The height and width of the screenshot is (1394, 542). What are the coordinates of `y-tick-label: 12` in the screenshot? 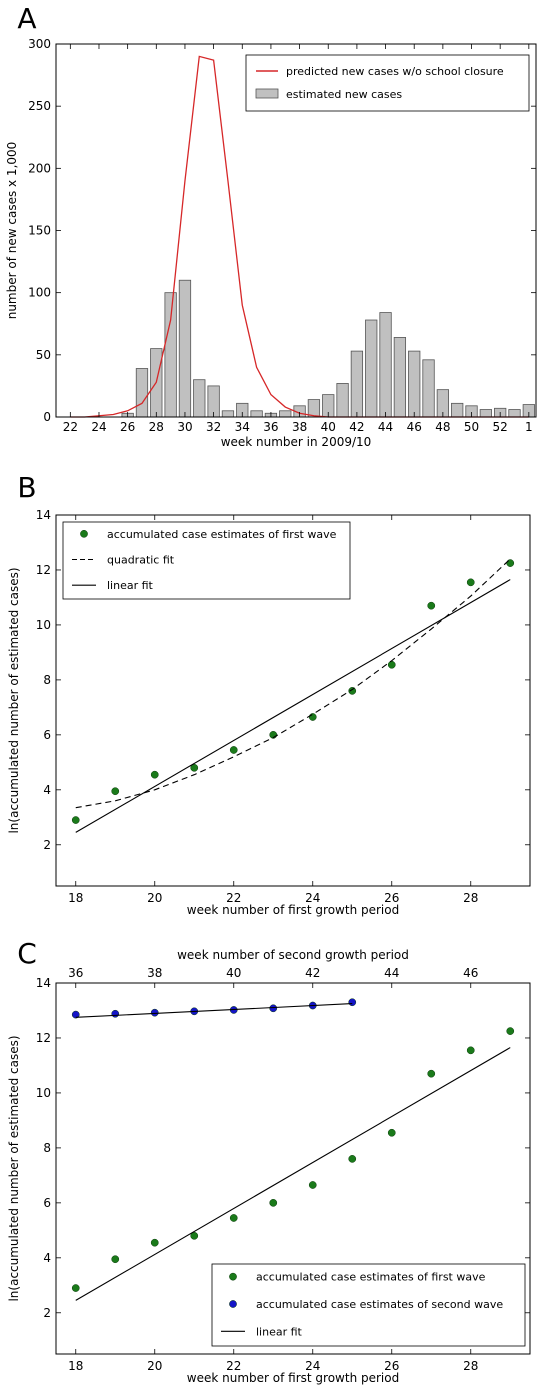 It's located at (43, 570).